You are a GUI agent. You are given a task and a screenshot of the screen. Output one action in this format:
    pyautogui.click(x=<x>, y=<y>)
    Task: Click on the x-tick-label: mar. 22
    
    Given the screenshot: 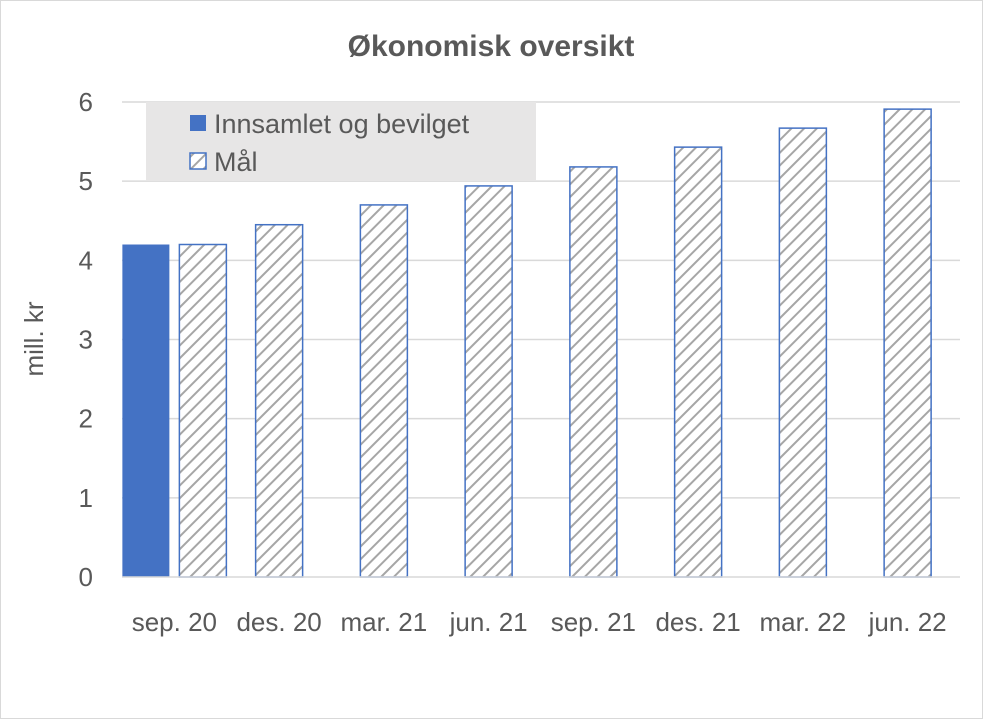 What is the action you would take?
    pyautogui.click(x=803, y=622)
    